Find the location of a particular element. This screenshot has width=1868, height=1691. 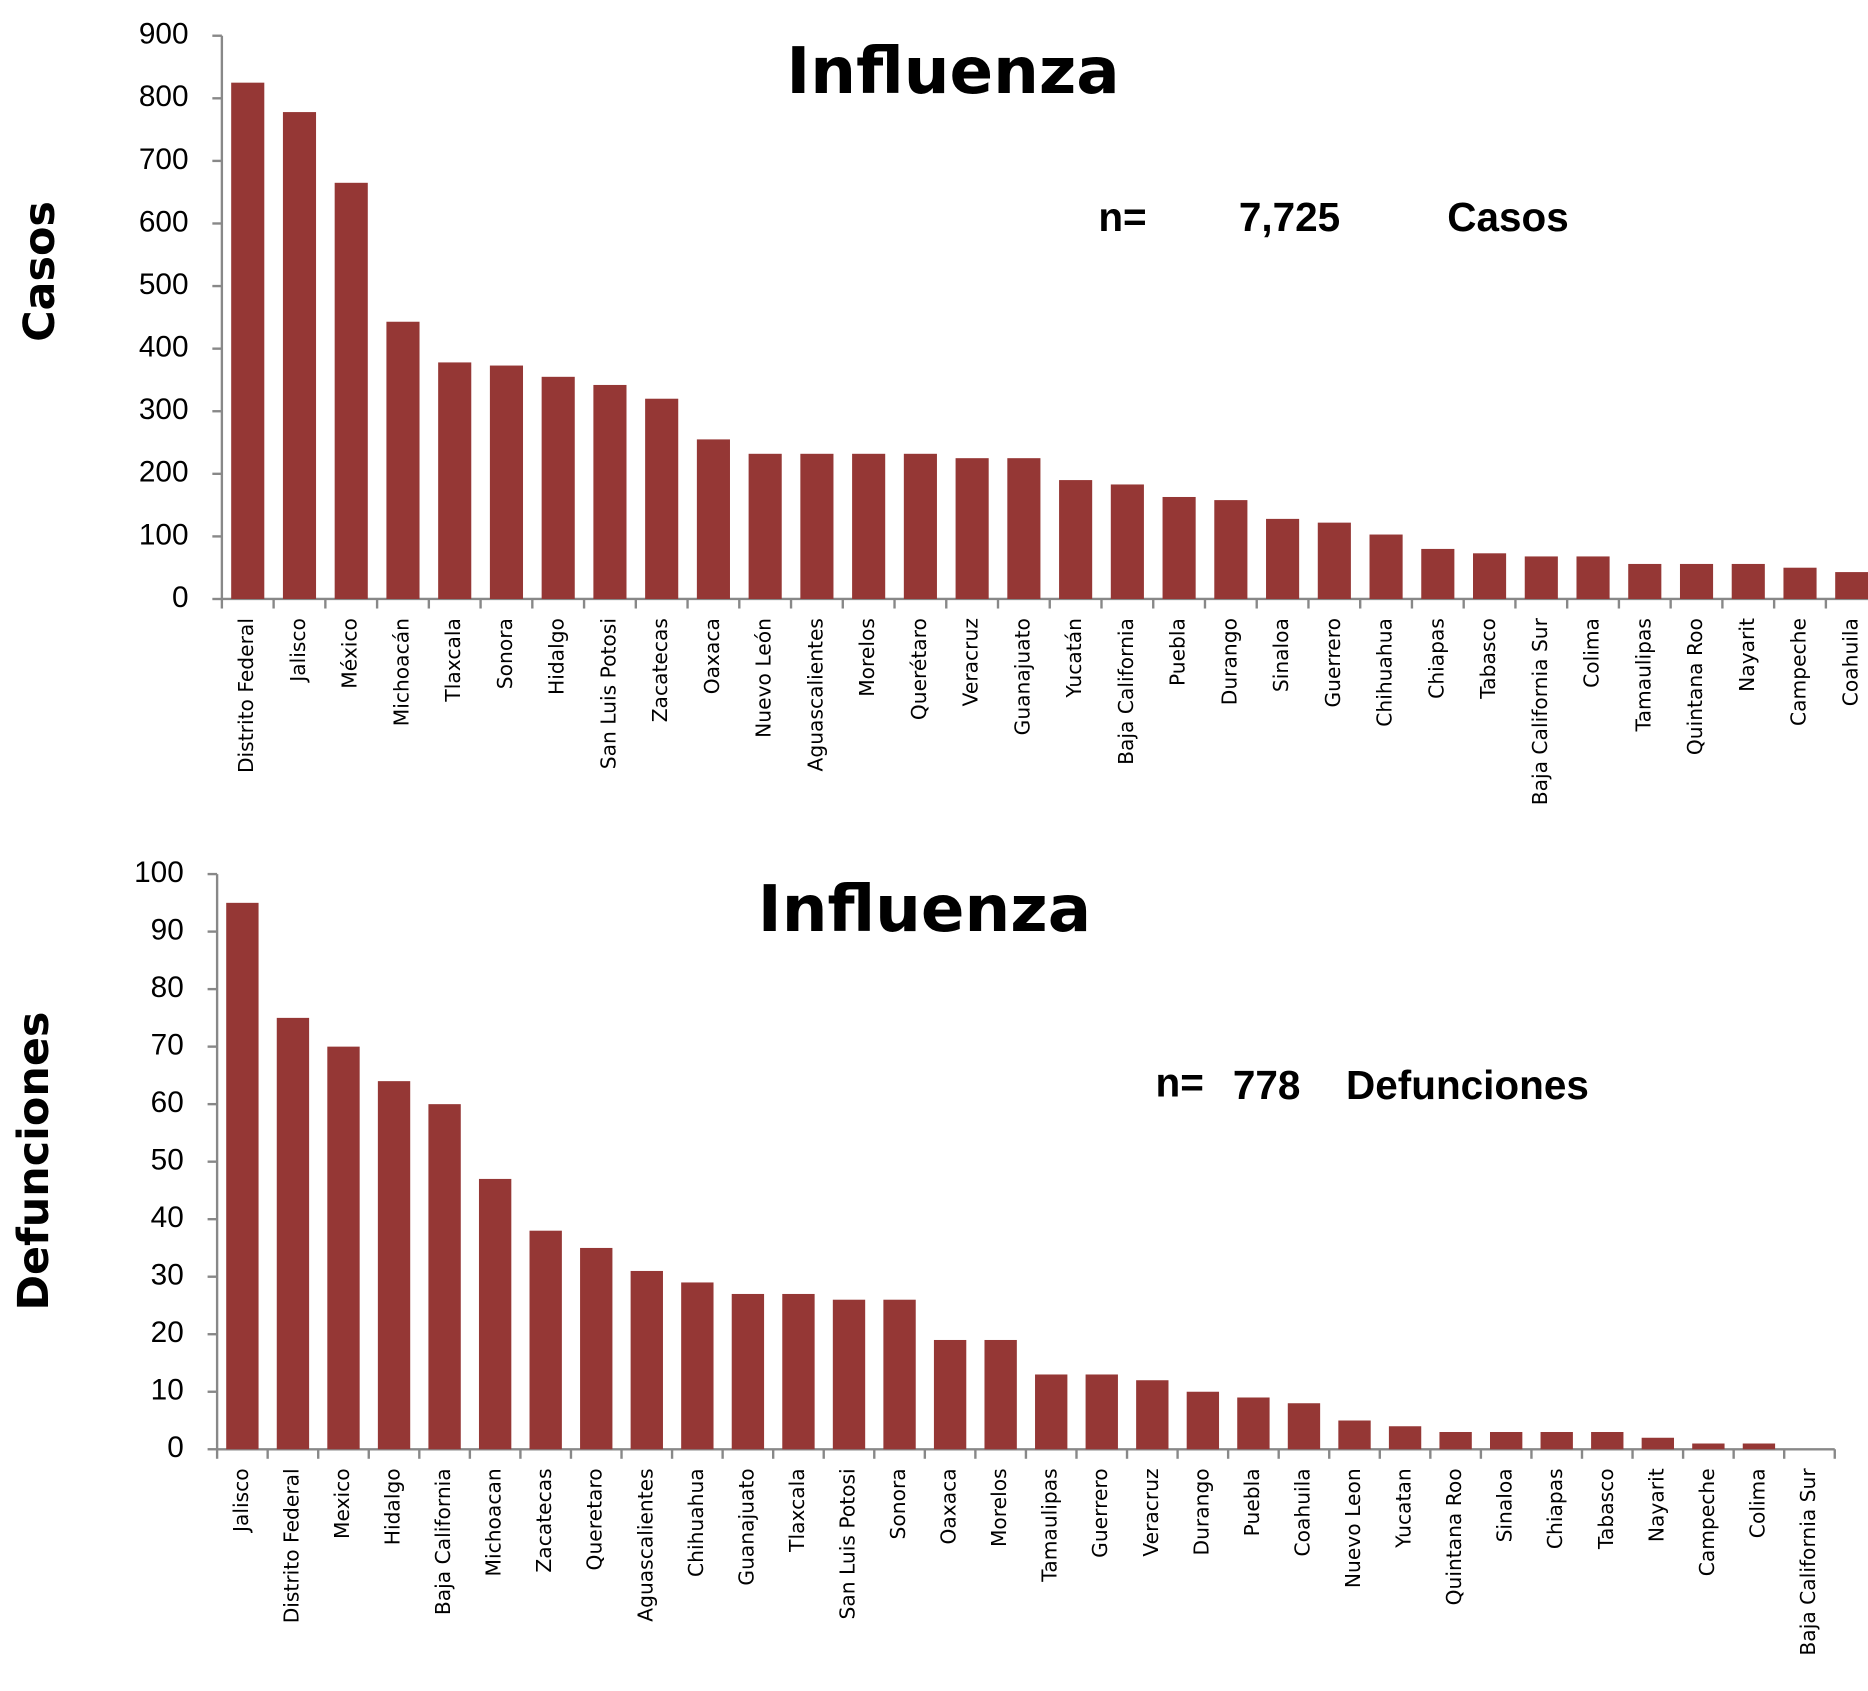

x-tick-label: Veracruz is located at coordinates (971, 662).